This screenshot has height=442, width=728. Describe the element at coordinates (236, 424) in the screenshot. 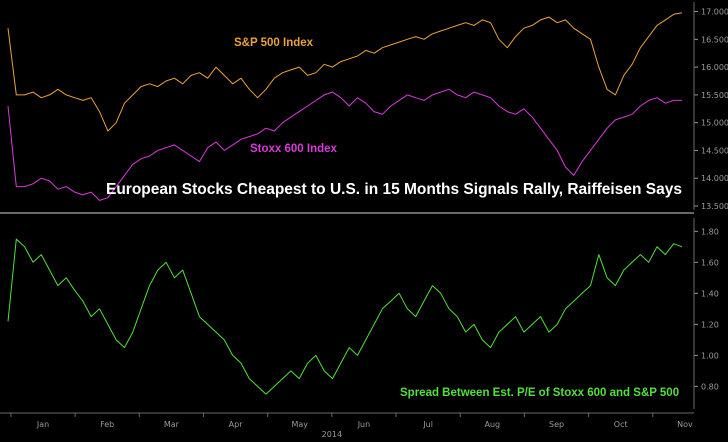

I see `x-tick-label: Apr` at that location.